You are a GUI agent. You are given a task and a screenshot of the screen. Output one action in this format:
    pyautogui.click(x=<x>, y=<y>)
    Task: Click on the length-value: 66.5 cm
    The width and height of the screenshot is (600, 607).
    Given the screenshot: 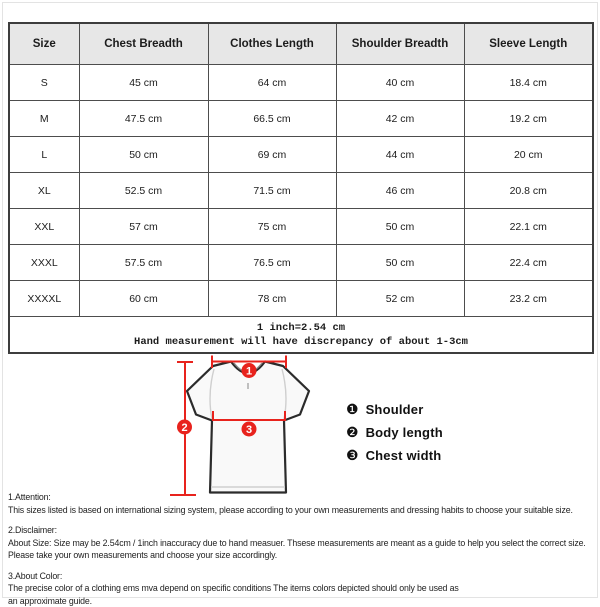 What is the action you would take?
    pyautogui.click(x=272, y=119)
    